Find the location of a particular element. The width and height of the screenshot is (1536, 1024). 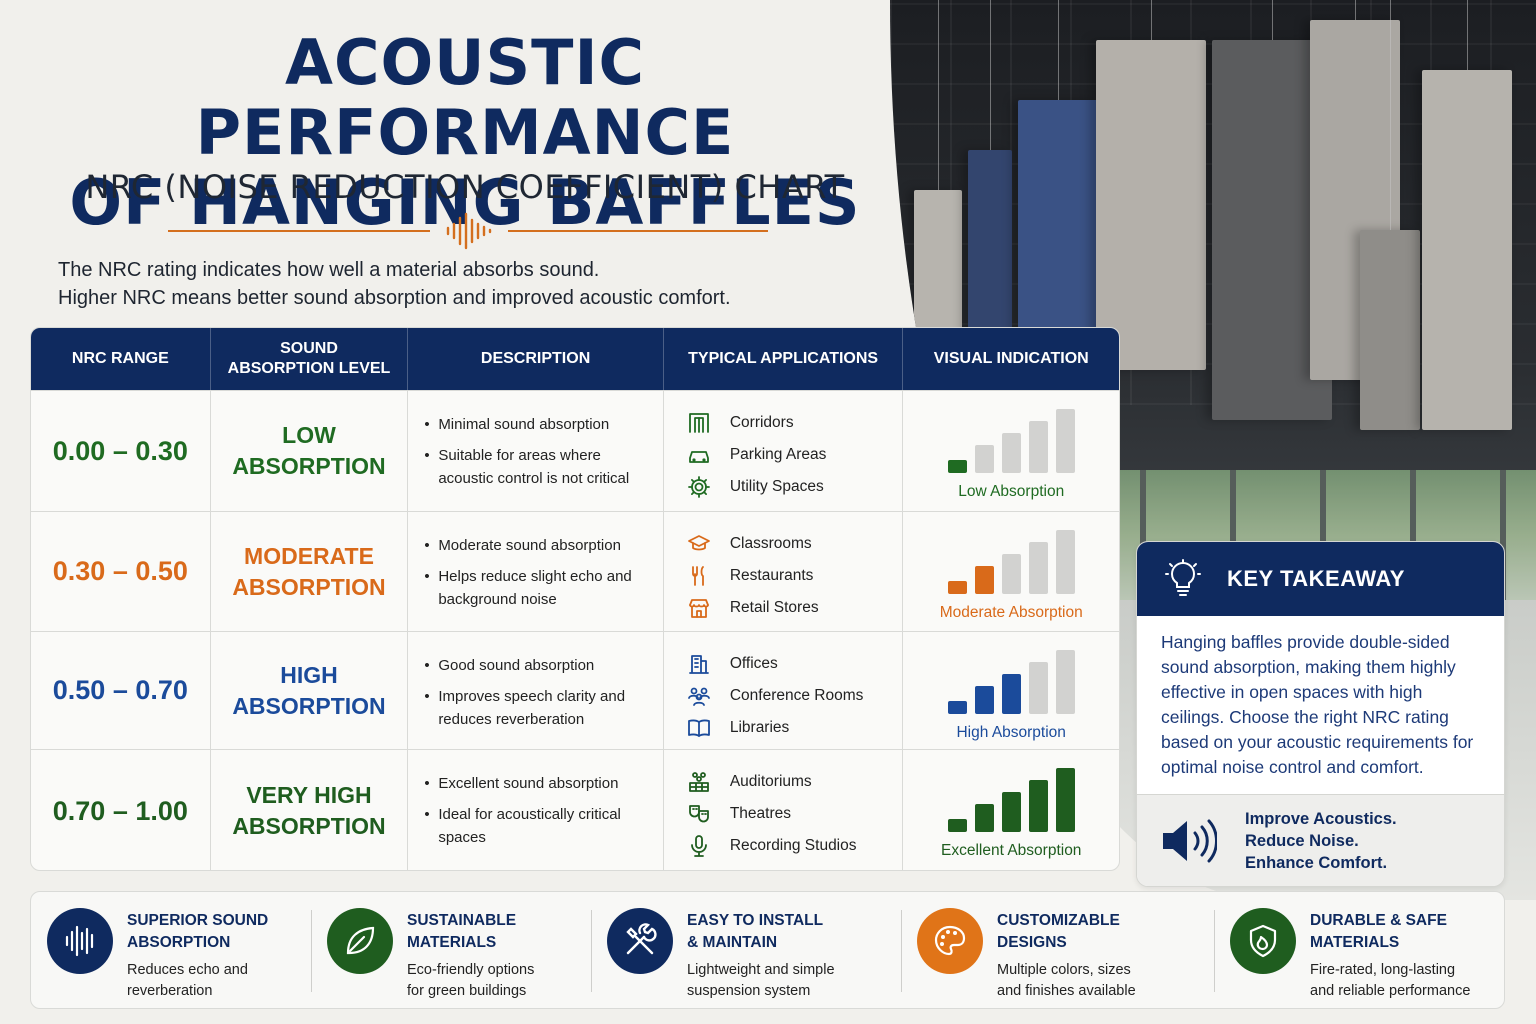

application-item: Offices is located at coordinates (789, 664).